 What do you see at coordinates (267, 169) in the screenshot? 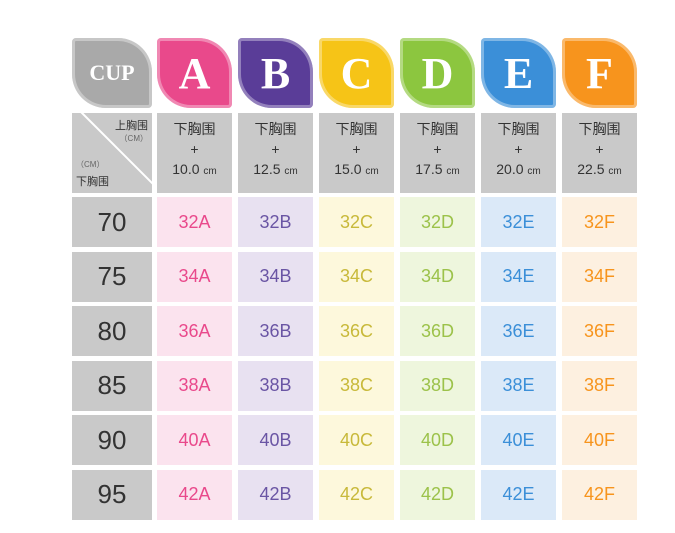
I see `formula-diff: 12.5` at bounding box center [267, 169].